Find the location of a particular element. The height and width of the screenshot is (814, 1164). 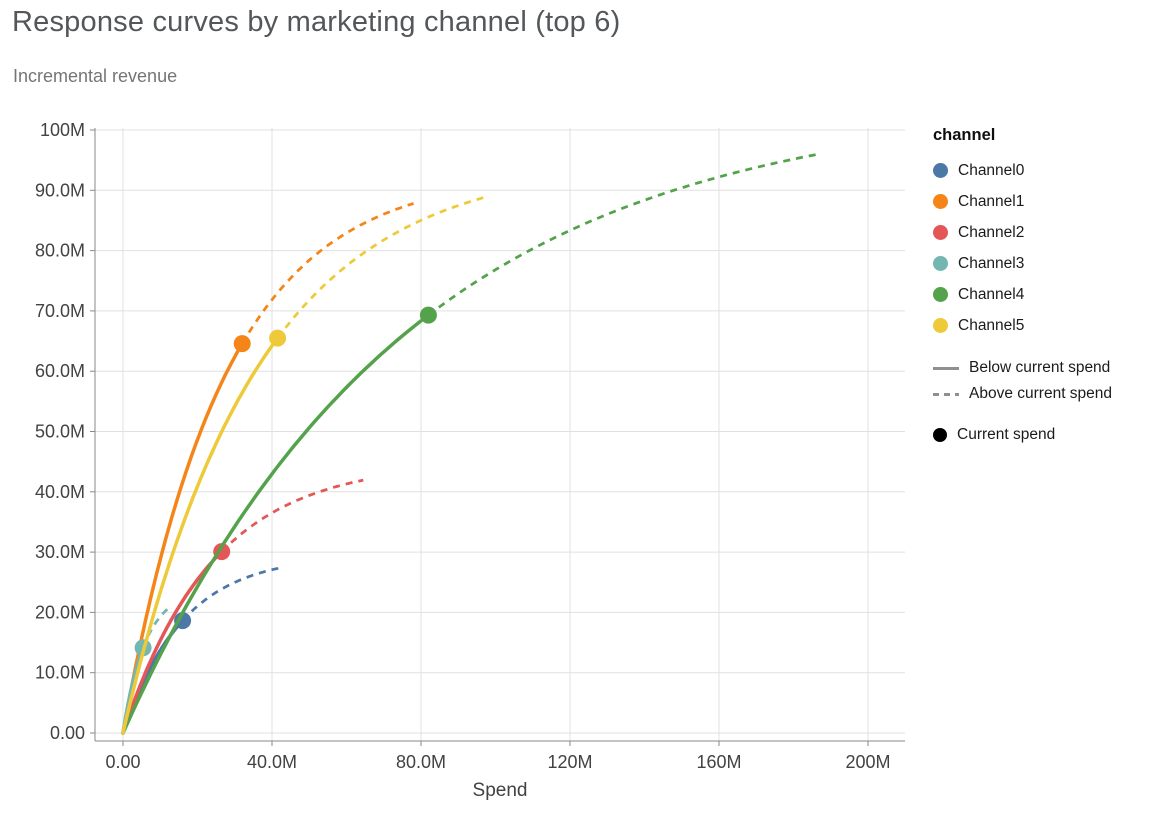

legend-line-style-list: Below current spend Above current spend is located at coordinates (1022, 381).